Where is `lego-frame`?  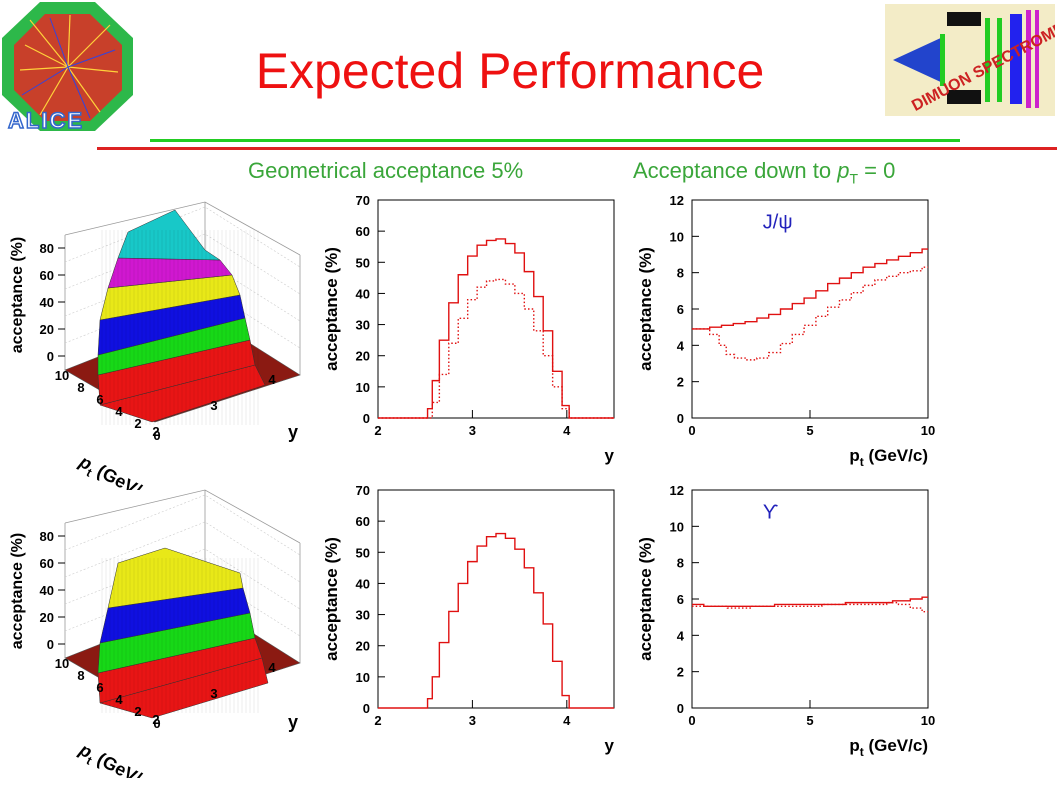
lego-frame is located at coordinates (182, 576).